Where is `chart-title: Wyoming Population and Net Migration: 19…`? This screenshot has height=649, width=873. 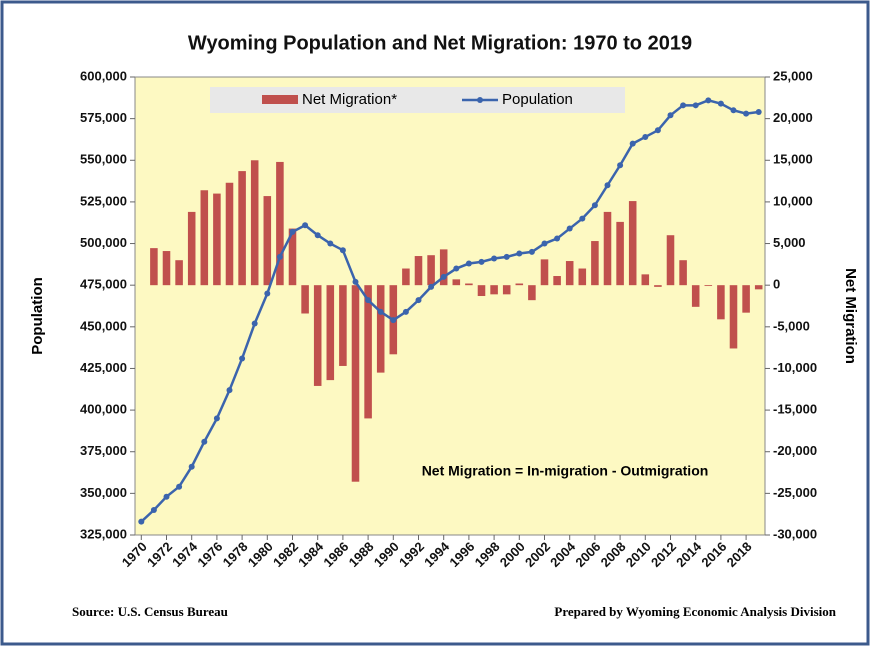 chart-title: Wyoming Population and Net Migration: 19… is located at coordinates (440, 43).